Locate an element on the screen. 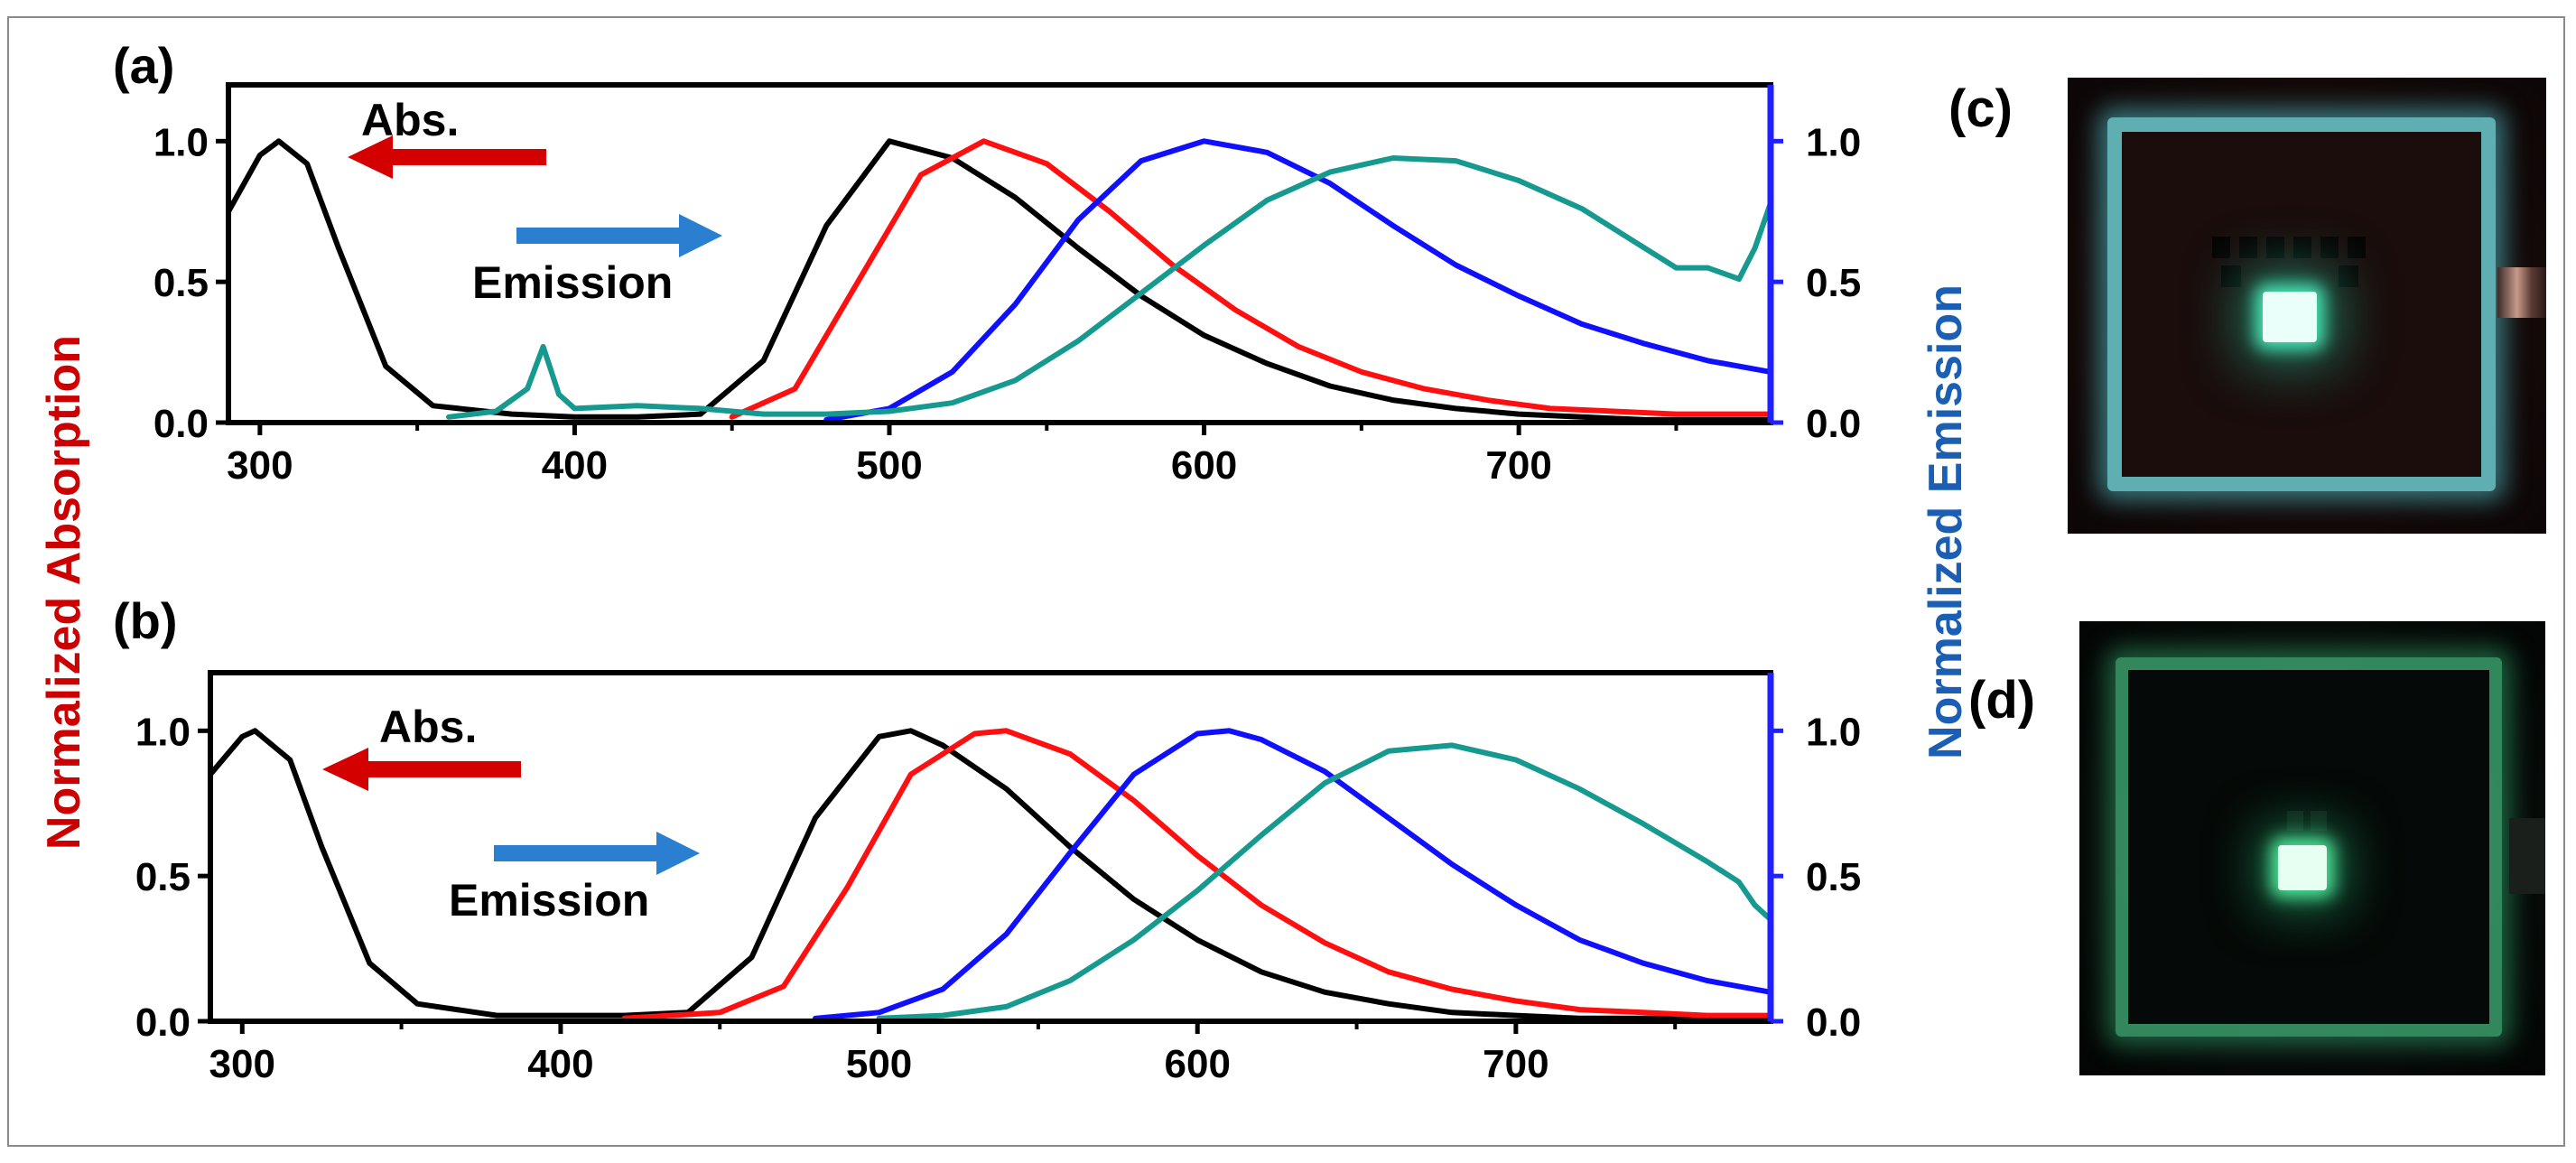  oled-device-photo-green is located at coordinates (2312, 848).